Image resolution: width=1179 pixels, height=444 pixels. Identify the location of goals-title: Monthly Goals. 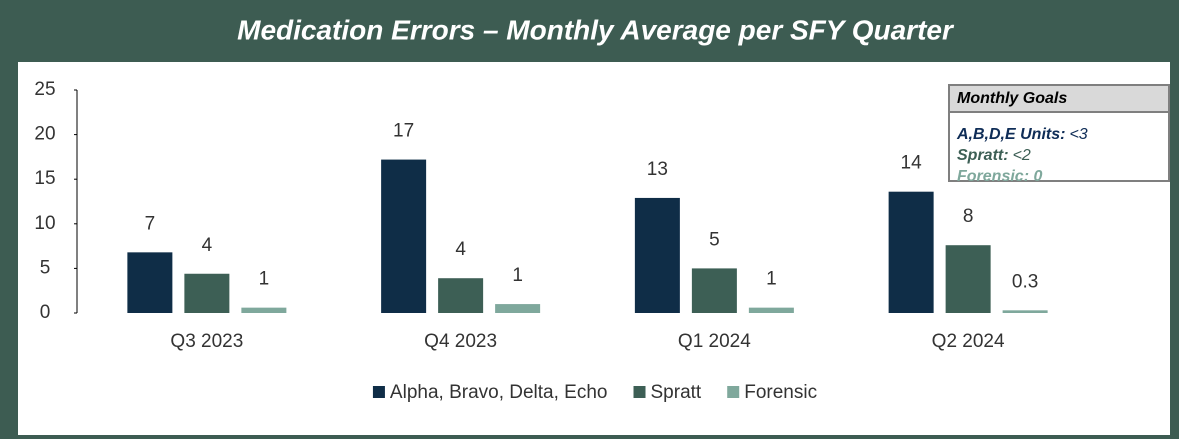
(1012, 98).